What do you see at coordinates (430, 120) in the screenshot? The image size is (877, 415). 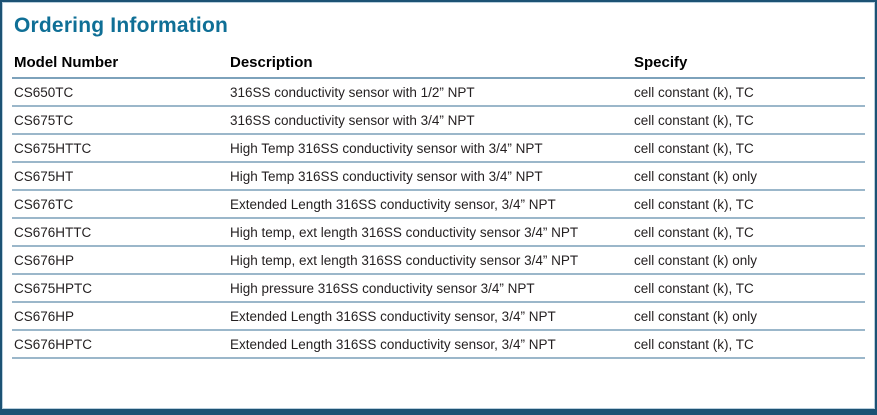 I see `description-cell: 316SS conductivity sensor with 3/4” NPT` at bounding box center [430, 120].